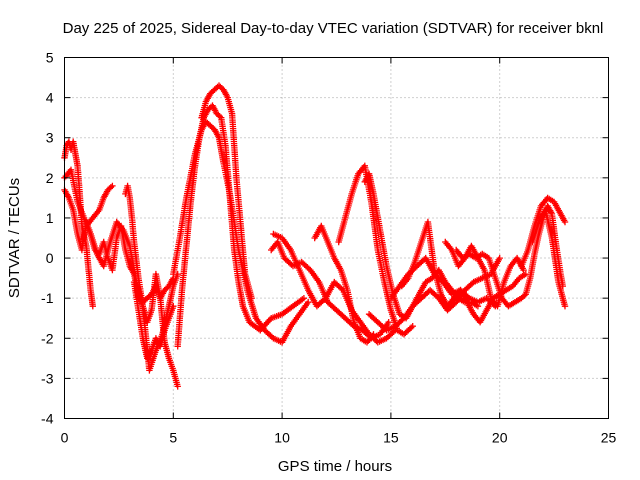 This screenshot has height=480, width=640. I want to click on series-prn-j, so click(330, 290).